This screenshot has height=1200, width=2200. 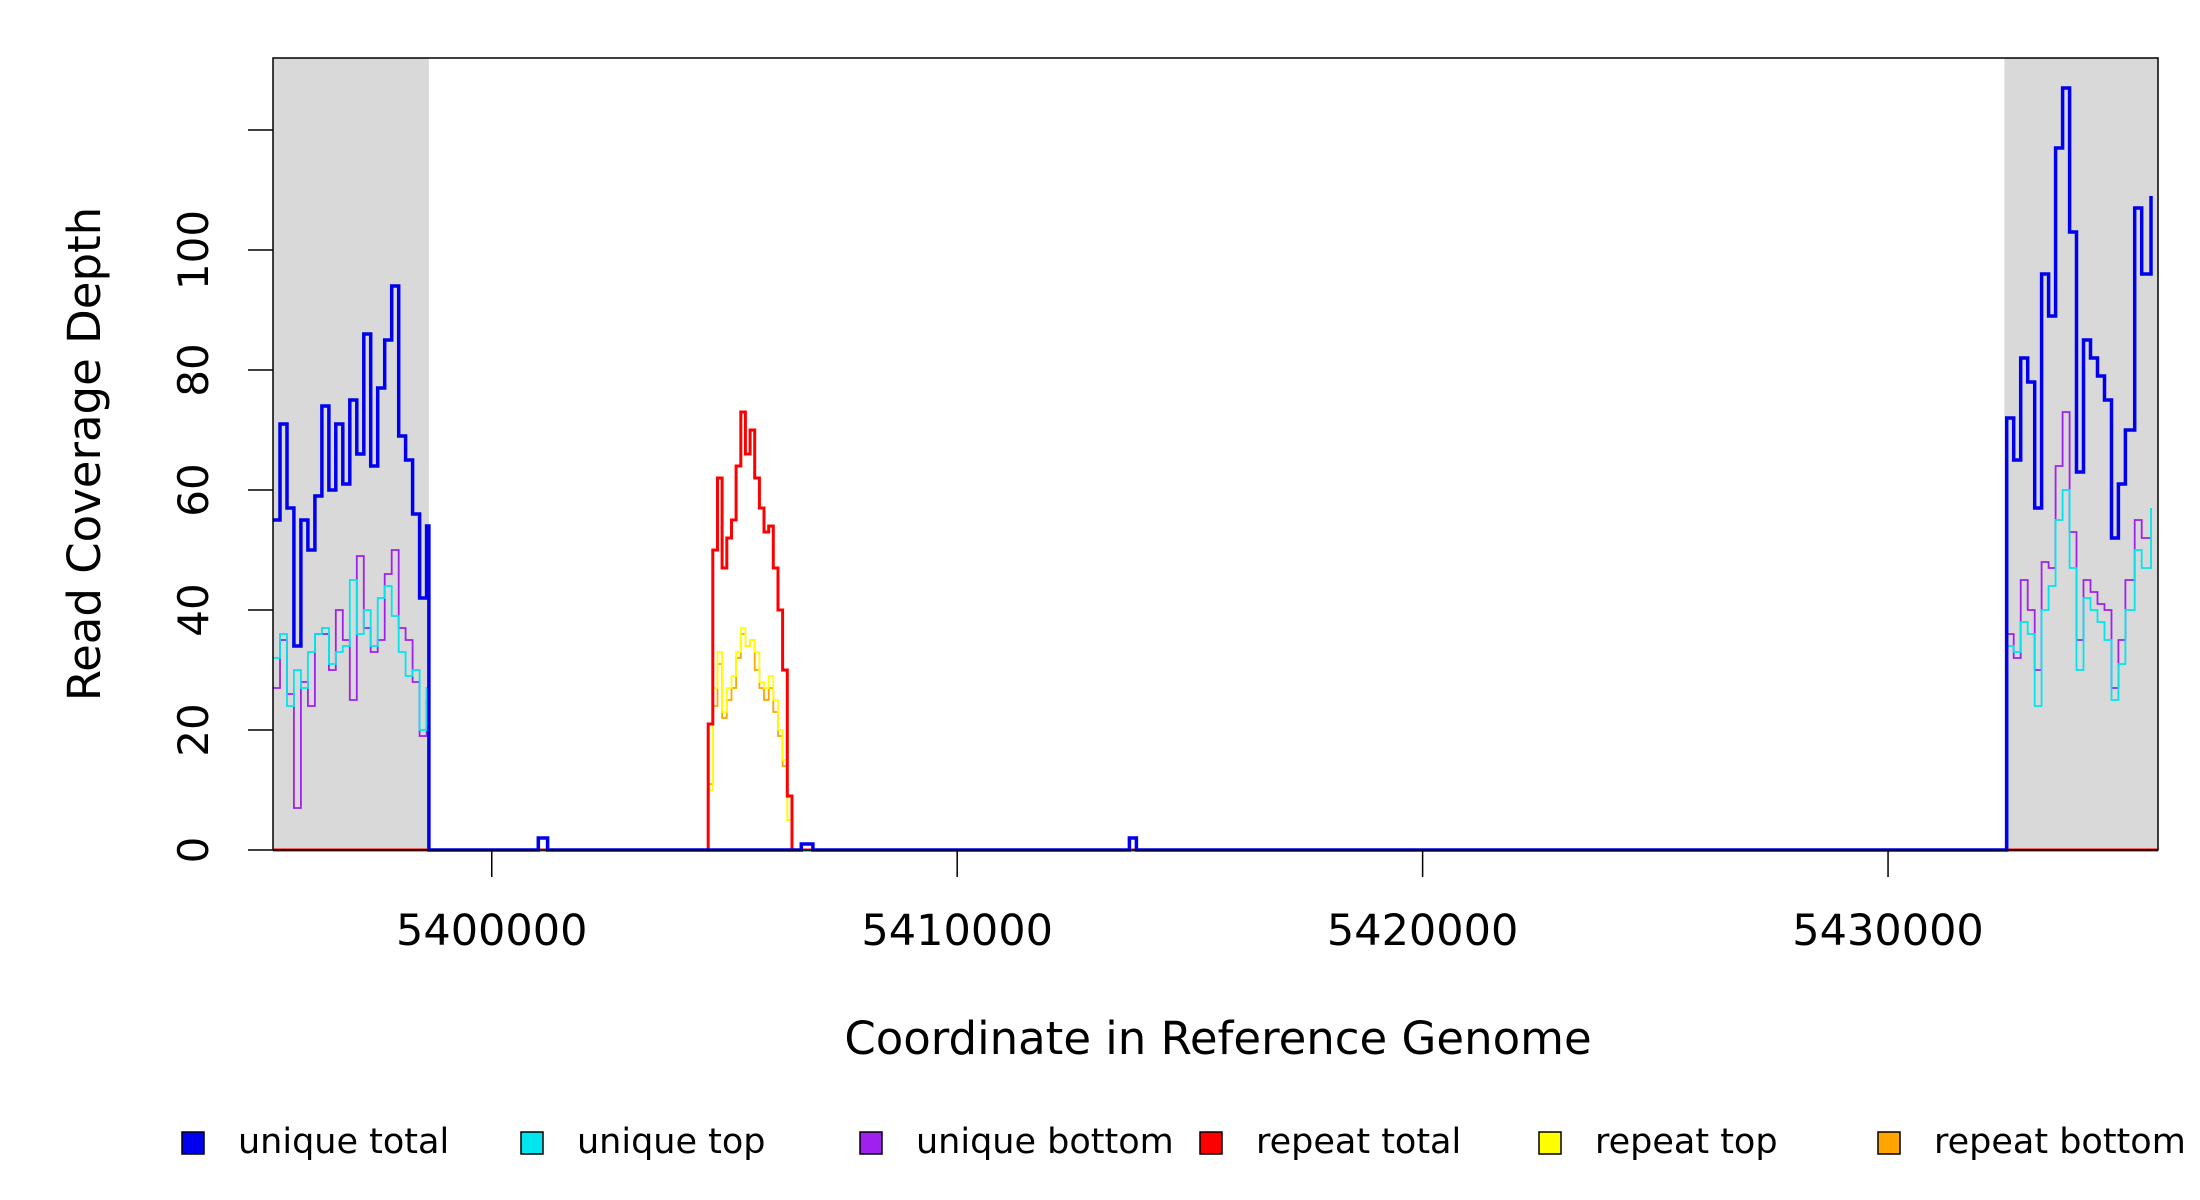 What do you see at coordinates (1217, 1038) in the screenshot?
I see `x-axis-label: Coordinate in Reference Genome` at bounding box center [1217, 1038].